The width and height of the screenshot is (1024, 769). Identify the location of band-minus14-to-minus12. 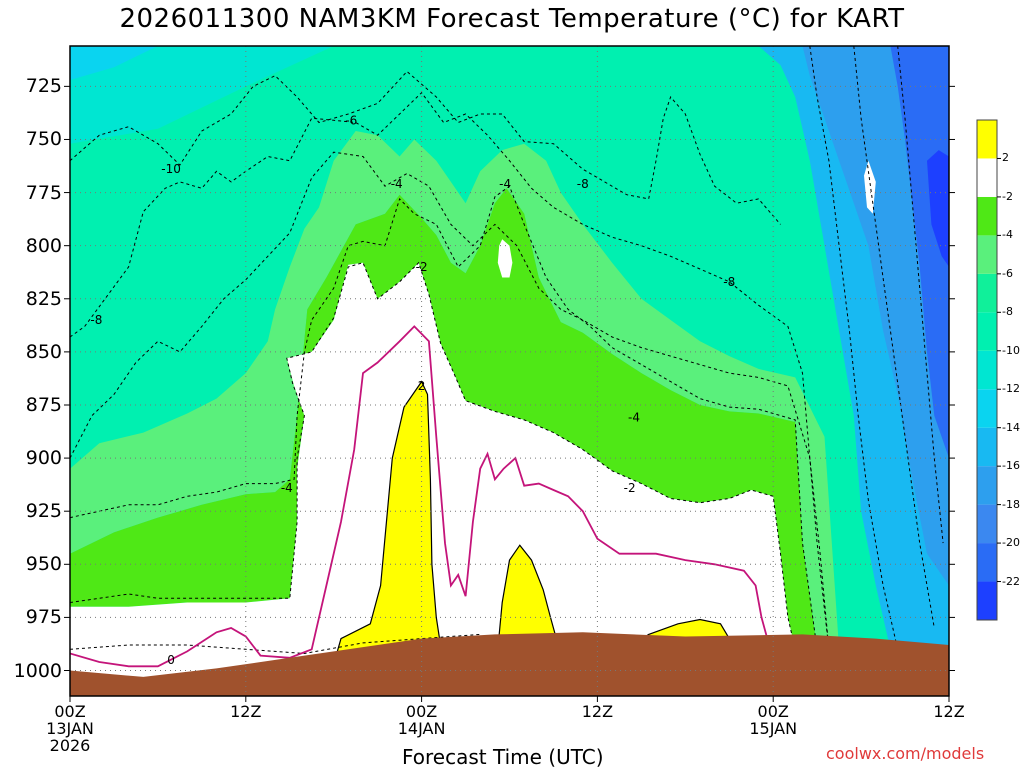
(114, 63).